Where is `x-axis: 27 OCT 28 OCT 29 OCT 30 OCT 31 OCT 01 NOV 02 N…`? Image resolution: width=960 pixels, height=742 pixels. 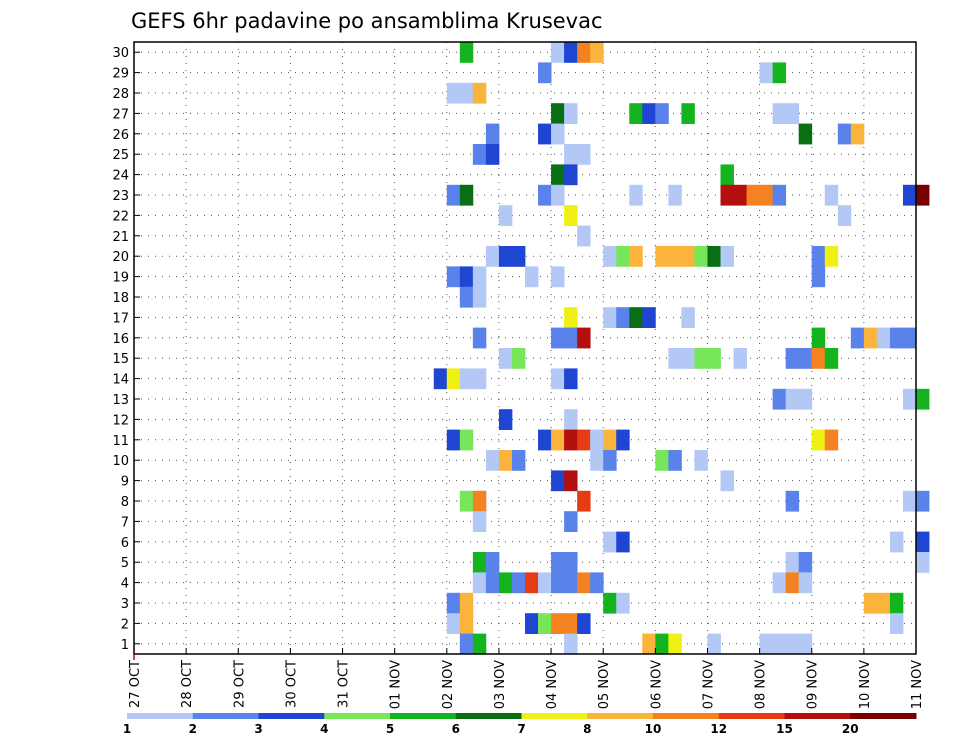
x-axis: 27 OCT 28 OCT 29 OCT 30 OCT 31 OCT 01 NOV 02 N… is located at coordinates (526, 678).